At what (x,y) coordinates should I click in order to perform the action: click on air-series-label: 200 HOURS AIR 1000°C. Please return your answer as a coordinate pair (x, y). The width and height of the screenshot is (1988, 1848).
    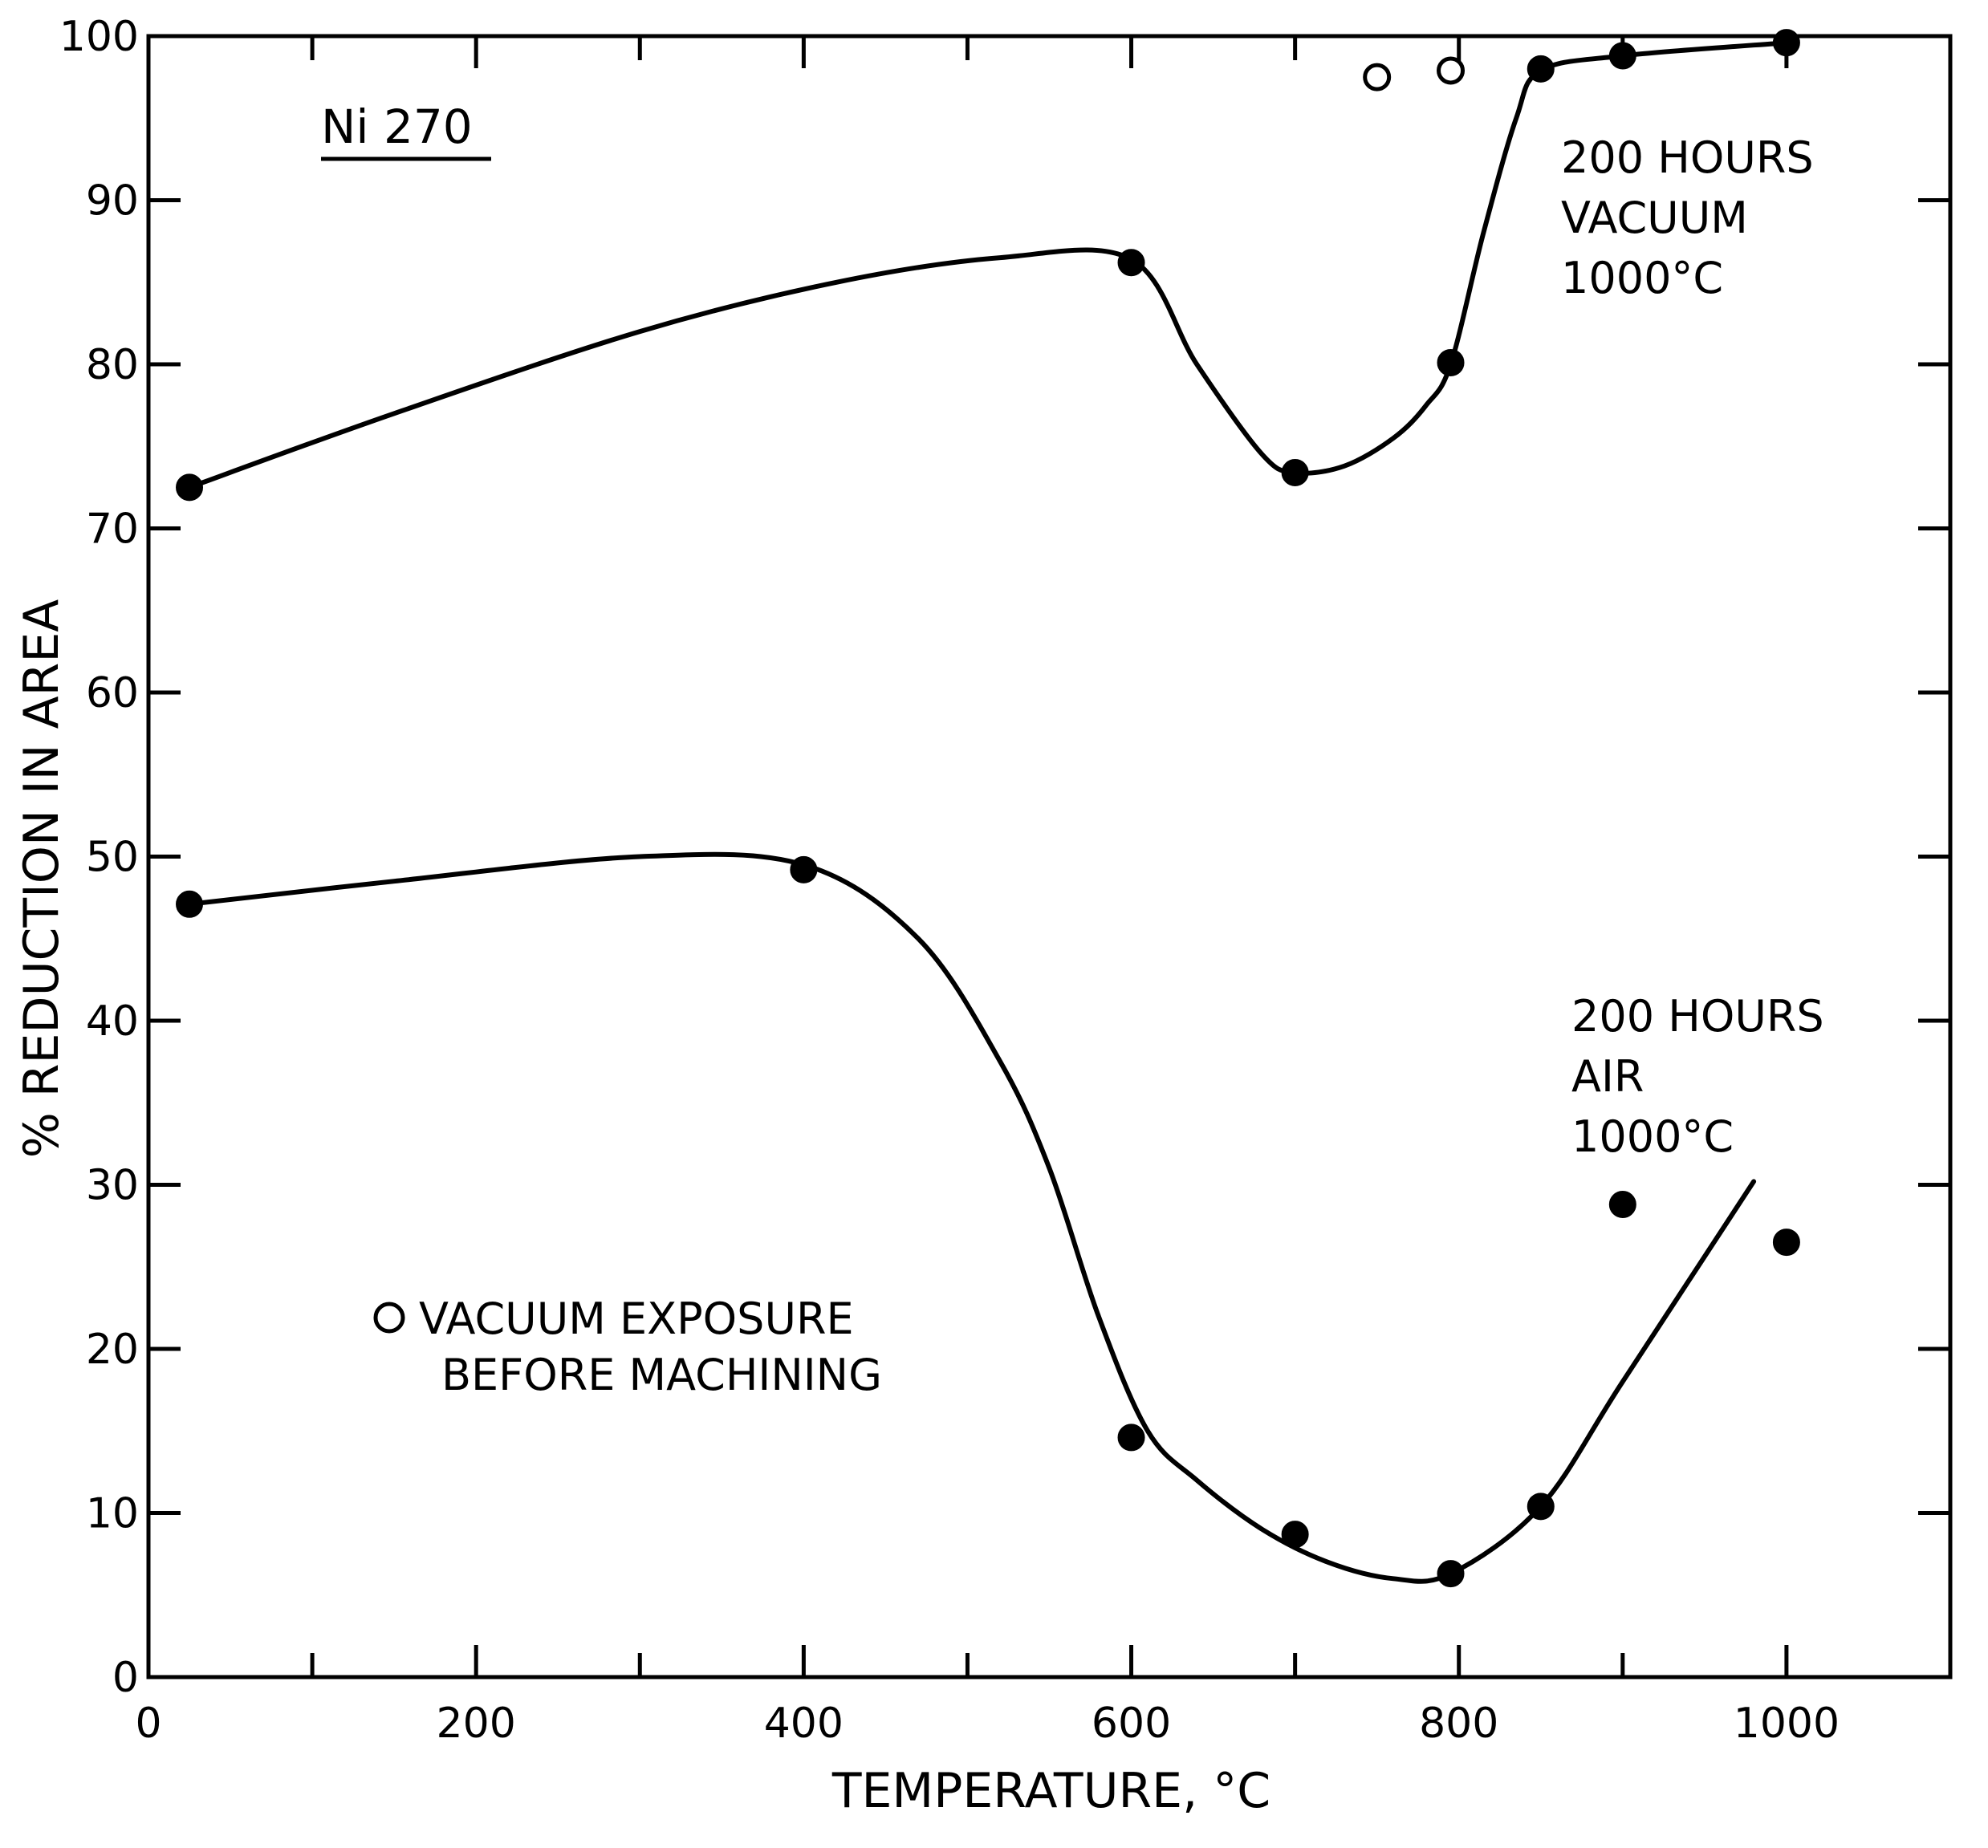
    Looking at the image, I should click on (1704, 1076).